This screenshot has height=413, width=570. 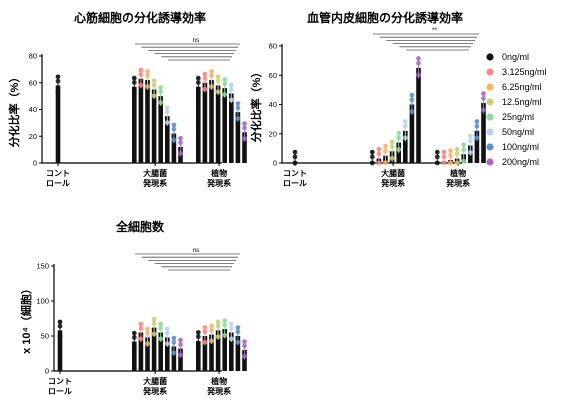 I want to click on legend-label: 6.25ng/ml, so click(x=522, y=87).